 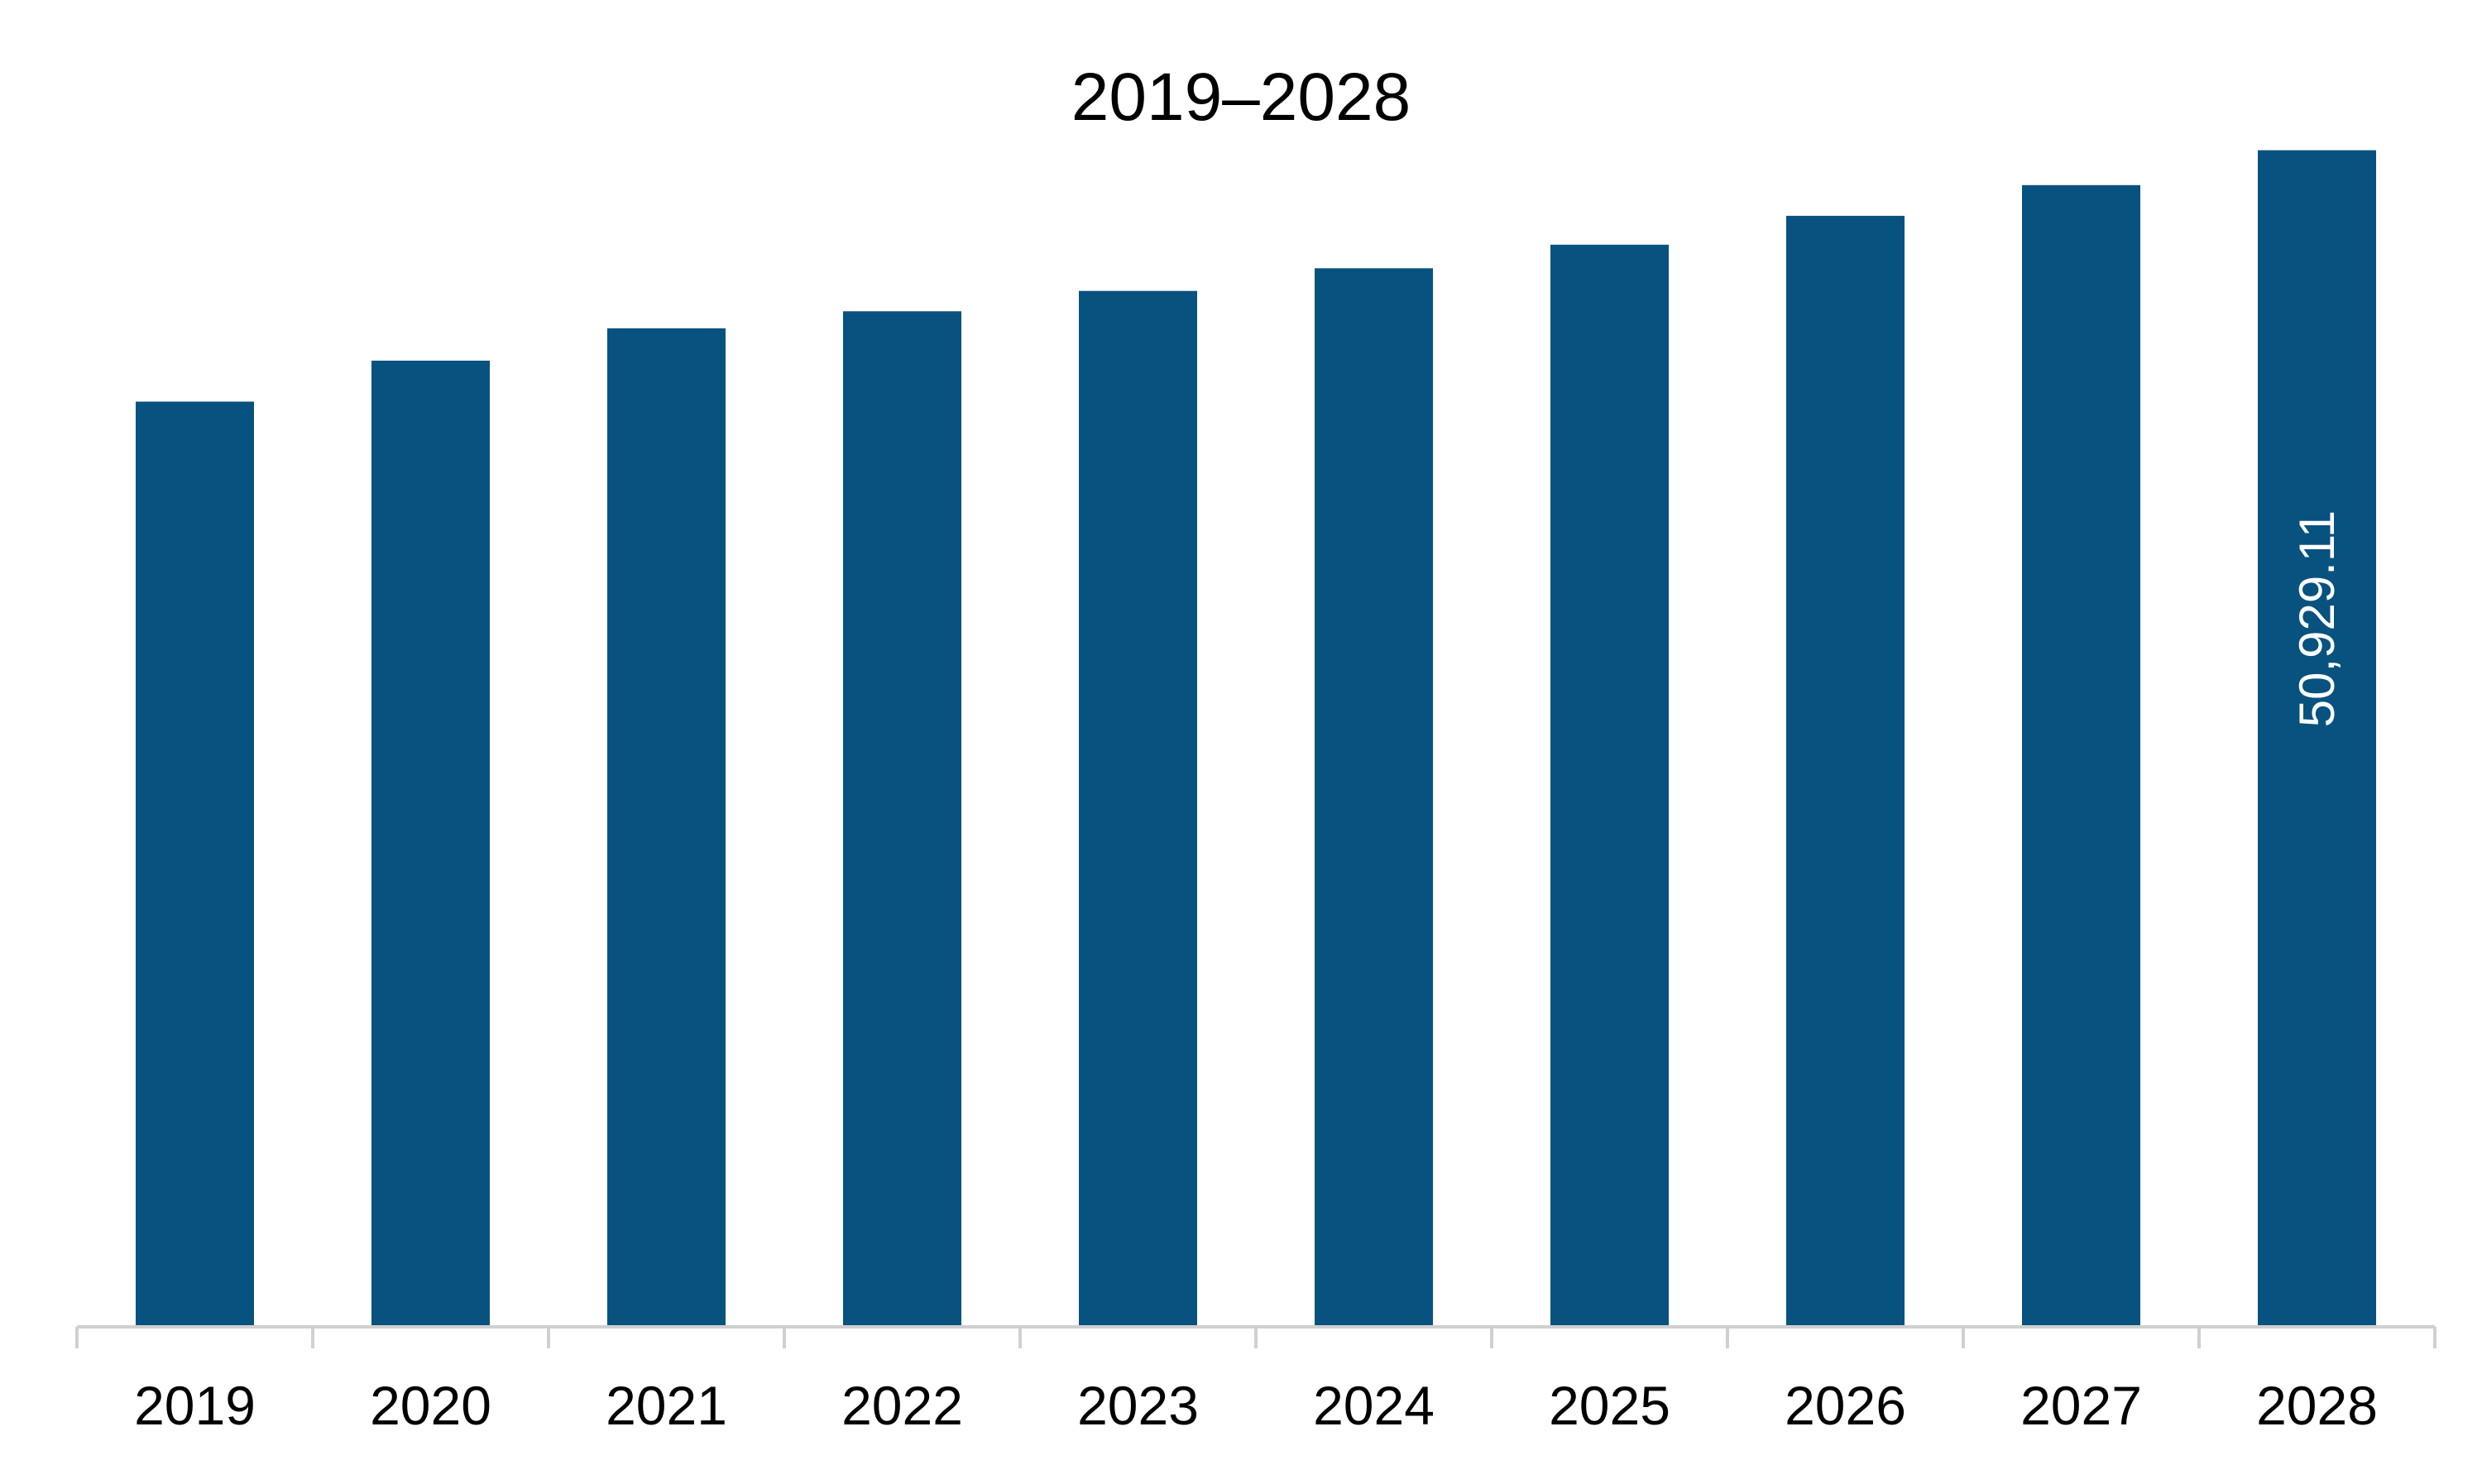 I want to click on bar-2023, so click(x=1138, y=809).